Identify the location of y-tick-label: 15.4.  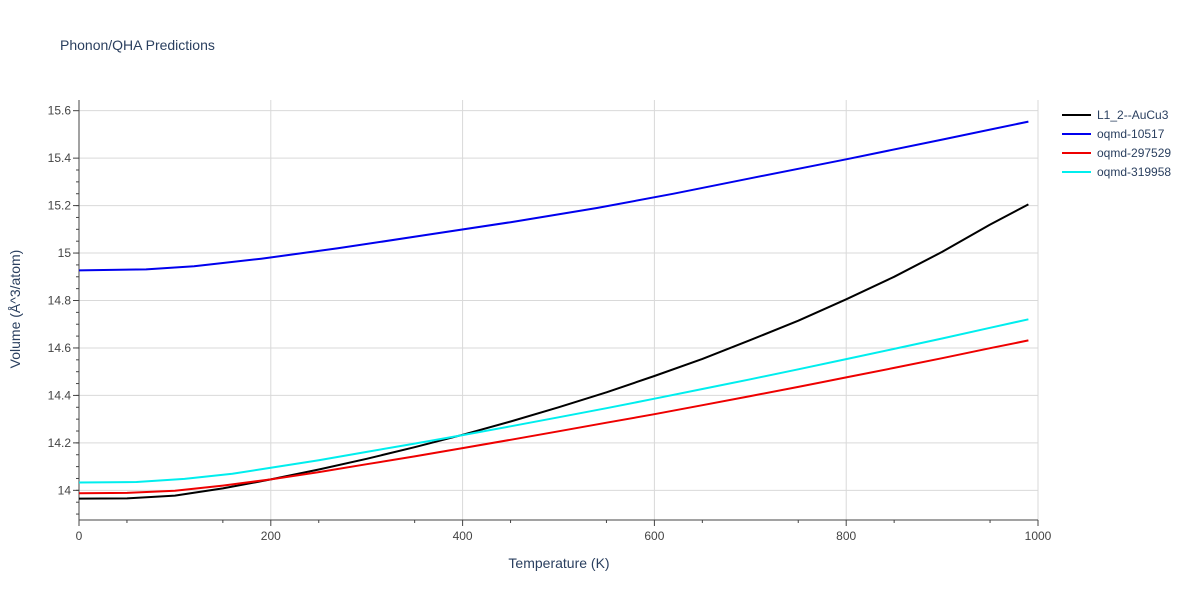
(60, 158).